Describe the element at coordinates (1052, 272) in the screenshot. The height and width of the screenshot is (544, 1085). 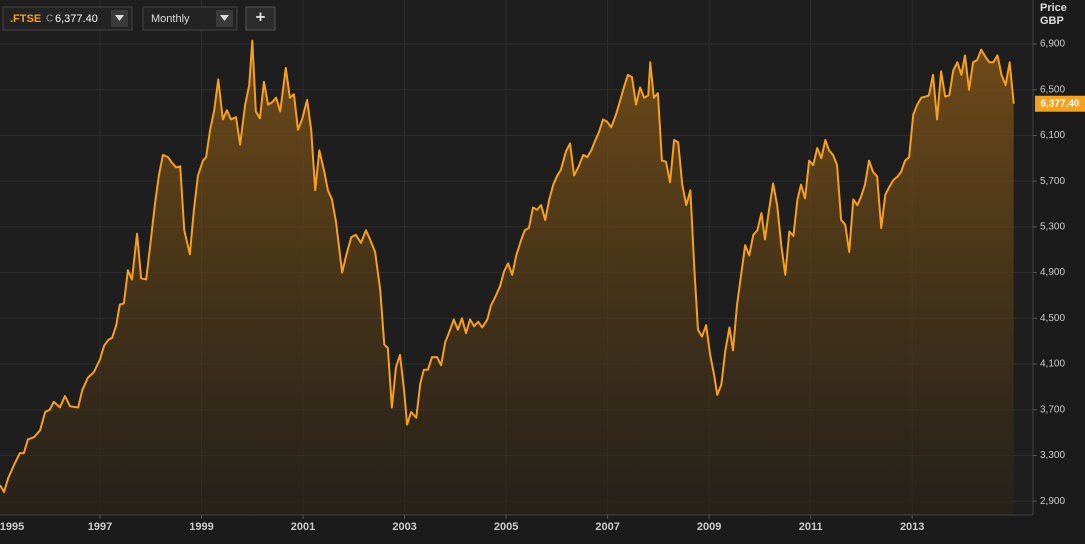
I see `y-tick-label: 4,900` at that location.